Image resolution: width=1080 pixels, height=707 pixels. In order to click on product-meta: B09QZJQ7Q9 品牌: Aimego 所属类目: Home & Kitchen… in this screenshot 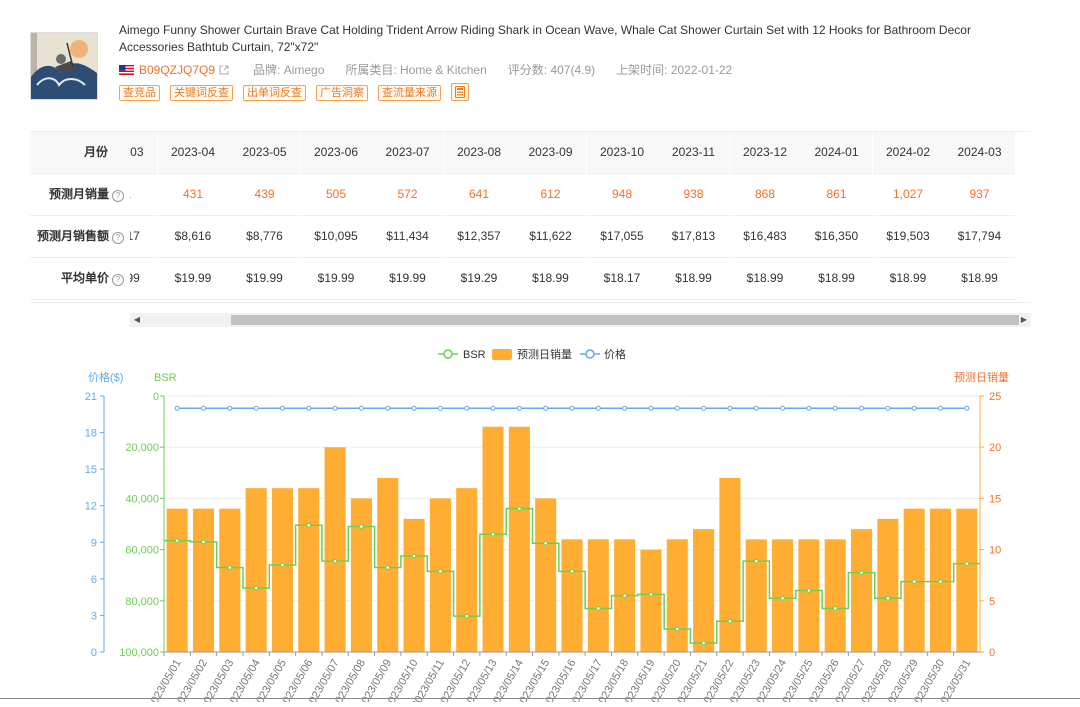, I will do `click(436, 70)`.